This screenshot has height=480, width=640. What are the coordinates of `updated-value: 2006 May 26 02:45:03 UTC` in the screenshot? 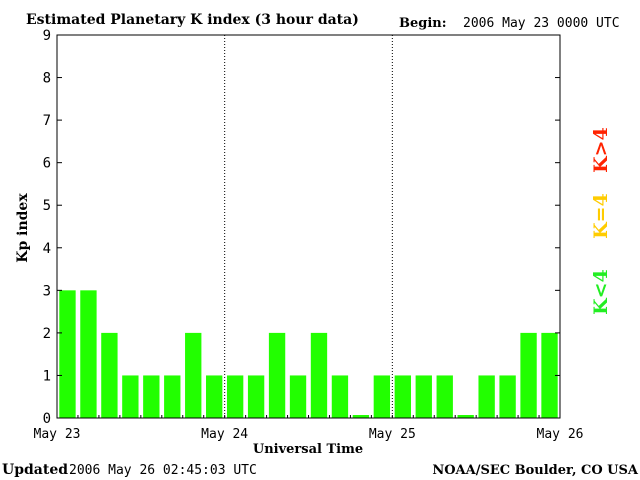 It's located at (163, 470).